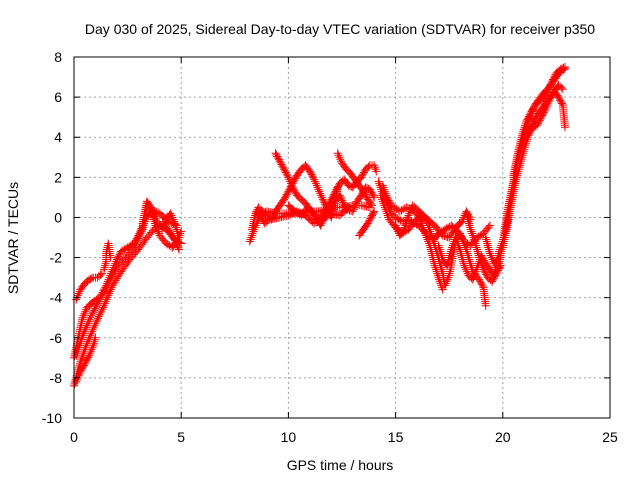 The image size is (640, 485). Describe the element at coordinates (56, 338) in the screenshot. I see `y-tick-label: -6` at that location.